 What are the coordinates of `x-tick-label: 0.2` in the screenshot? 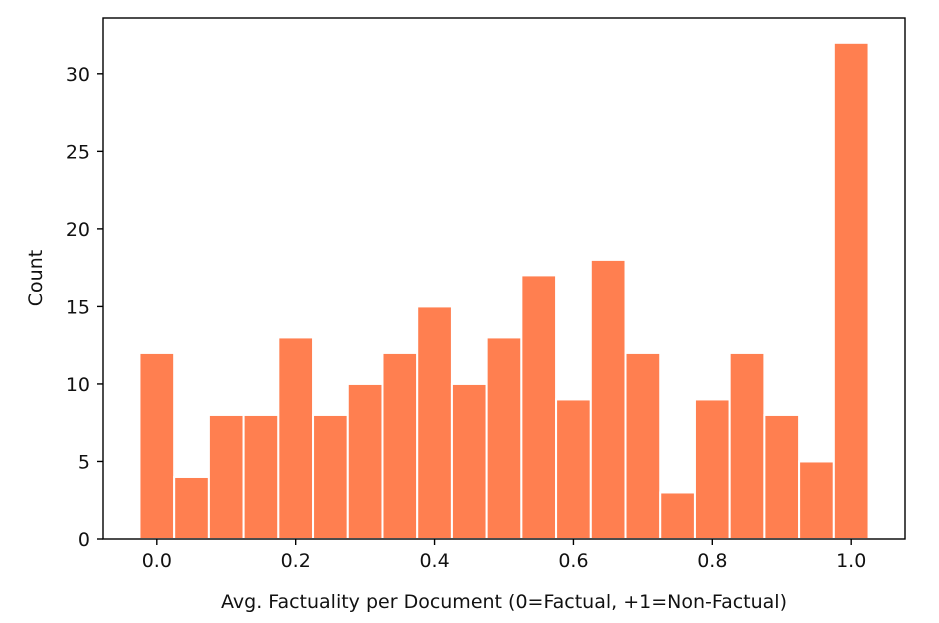 It's located at (296, 561).